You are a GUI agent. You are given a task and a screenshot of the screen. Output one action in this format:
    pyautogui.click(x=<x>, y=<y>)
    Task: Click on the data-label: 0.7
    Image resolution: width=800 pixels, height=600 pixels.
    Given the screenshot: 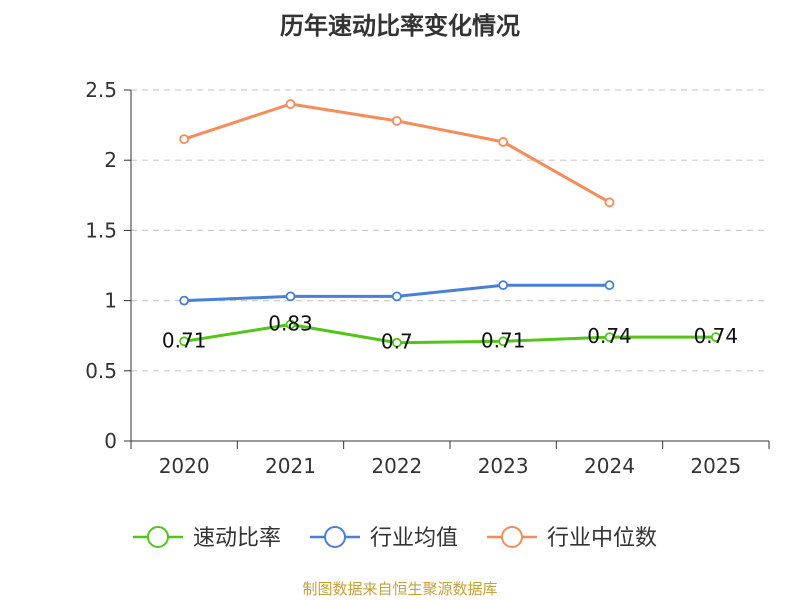 What is the action you would take?
    pyautogui.click(x=397, y=342)
    